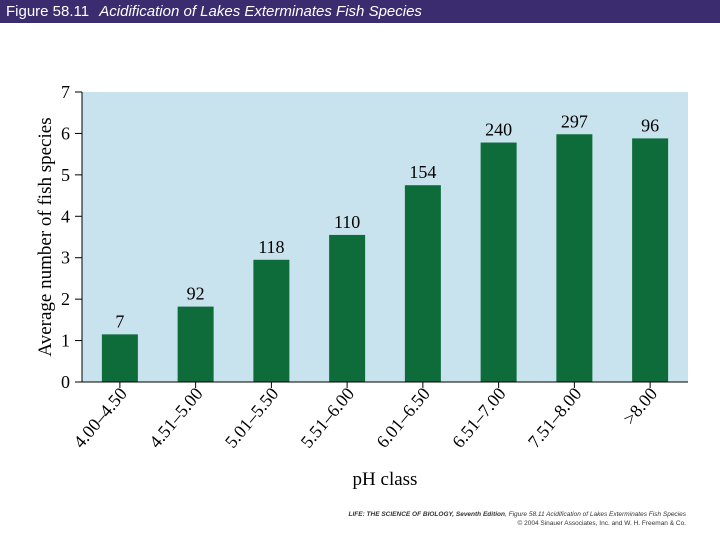  I want to click on y-tick-label: 1, so click(65, 341).